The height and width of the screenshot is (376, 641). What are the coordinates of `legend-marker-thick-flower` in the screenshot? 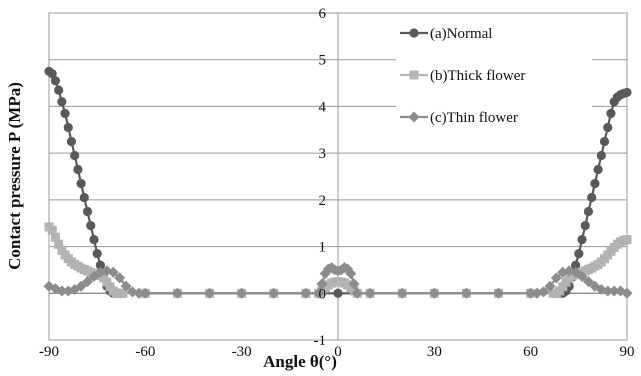 It's located at (414, 75).